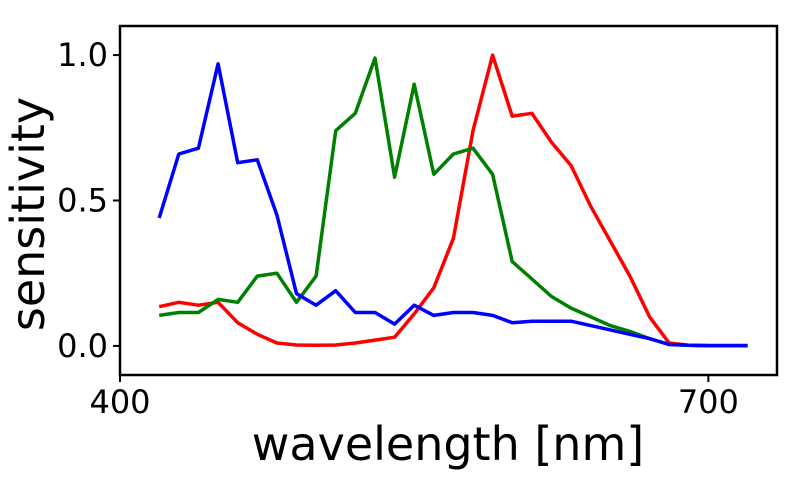  What do you see at coordinates (708, 402) in the screenshot?
I see `x-tick-label: 700` at bounding box center [708, 402].